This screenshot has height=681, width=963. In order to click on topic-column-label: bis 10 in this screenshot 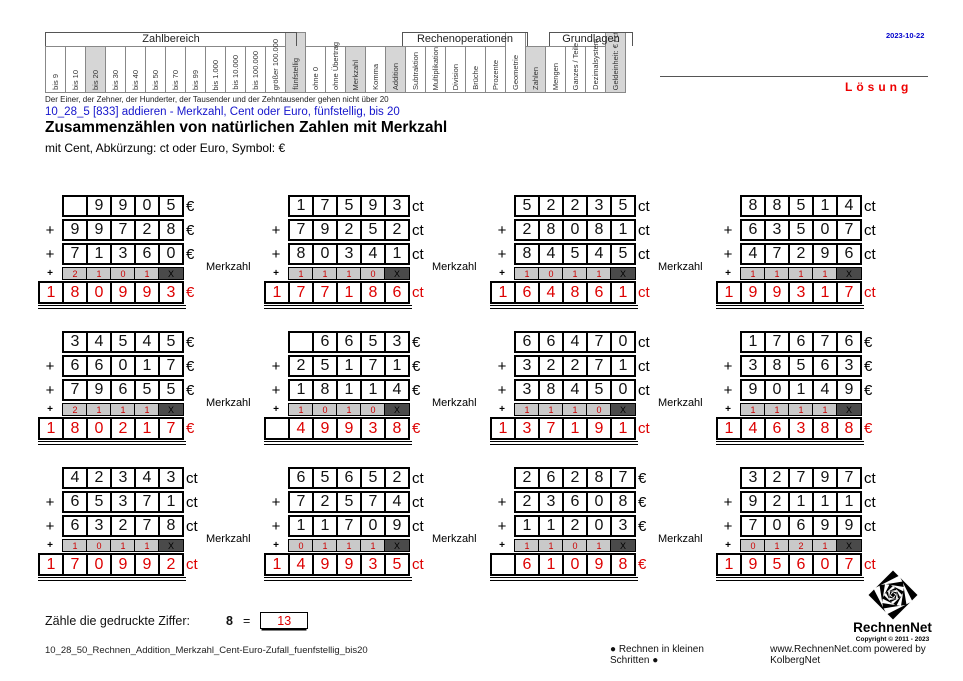, I will do `click(75, 79)`.